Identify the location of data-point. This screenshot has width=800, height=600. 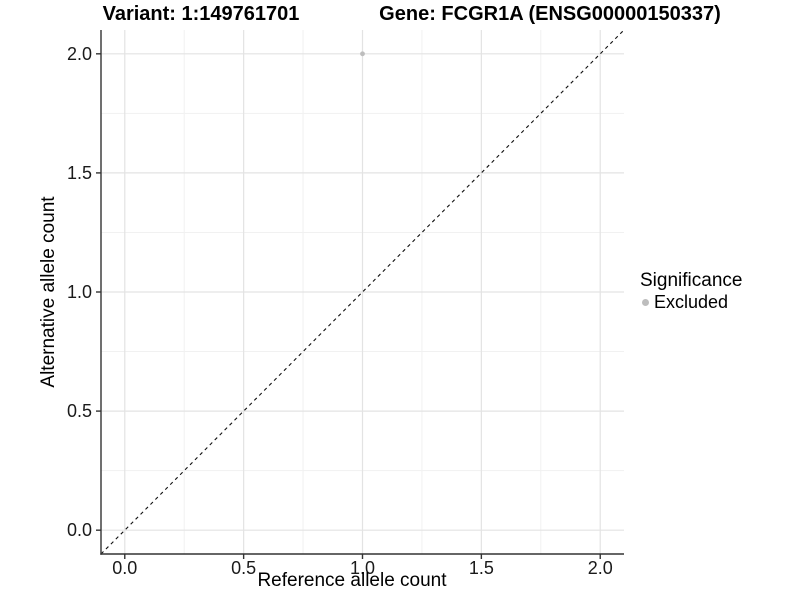
(362, 54).